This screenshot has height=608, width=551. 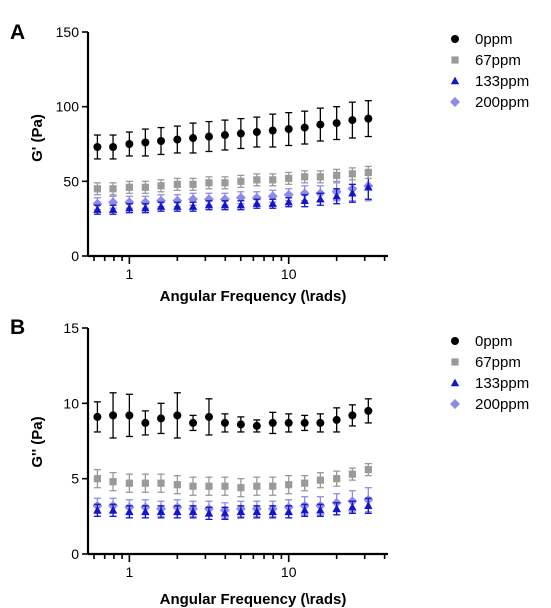 I want to click on y-axis-label: G' (Pa), so click(x=37, y=138).